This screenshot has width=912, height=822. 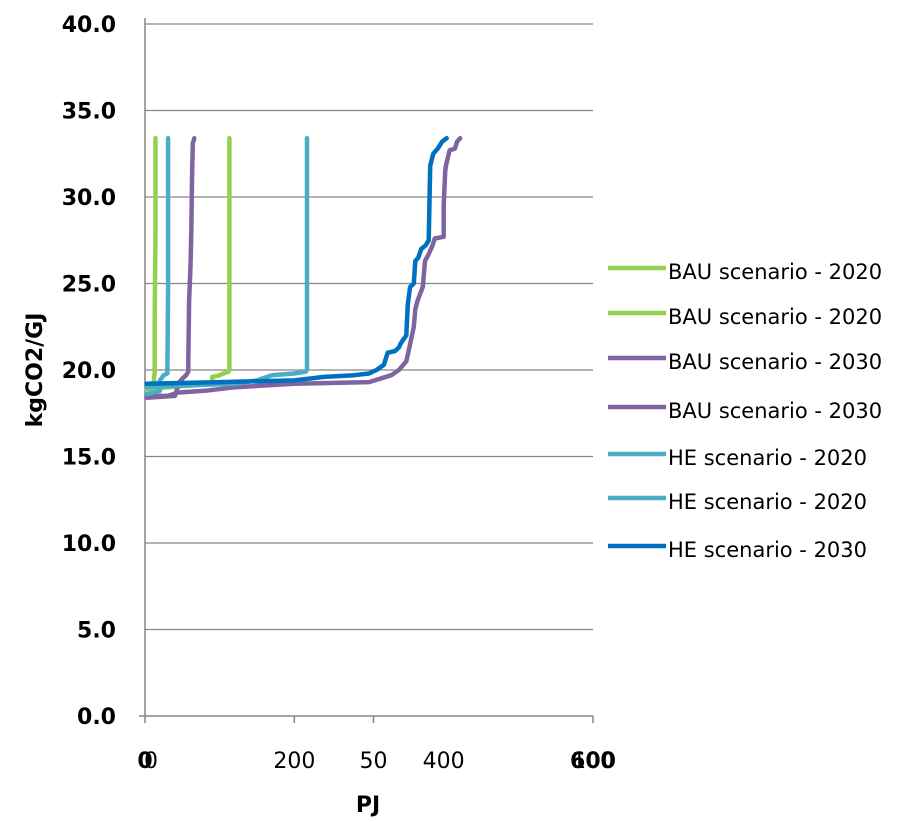 I want to click on series-lines, so click(x=304, y=268).